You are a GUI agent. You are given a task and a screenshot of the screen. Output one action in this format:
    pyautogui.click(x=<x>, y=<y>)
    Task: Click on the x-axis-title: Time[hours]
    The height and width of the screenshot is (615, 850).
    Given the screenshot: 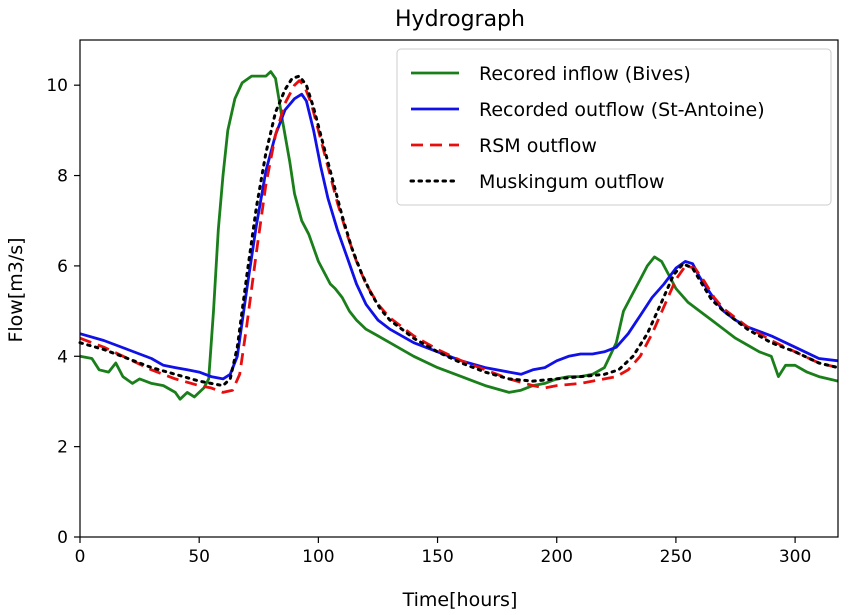 What is the action you would take?
    pyautogui.click(x=460, y=600)
    